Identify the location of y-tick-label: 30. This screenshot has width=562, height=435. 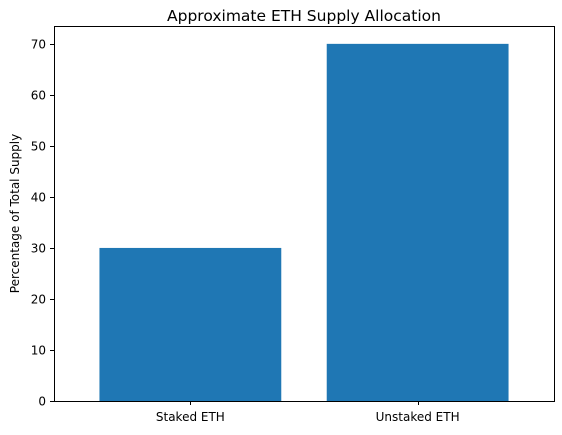
(38, 249).